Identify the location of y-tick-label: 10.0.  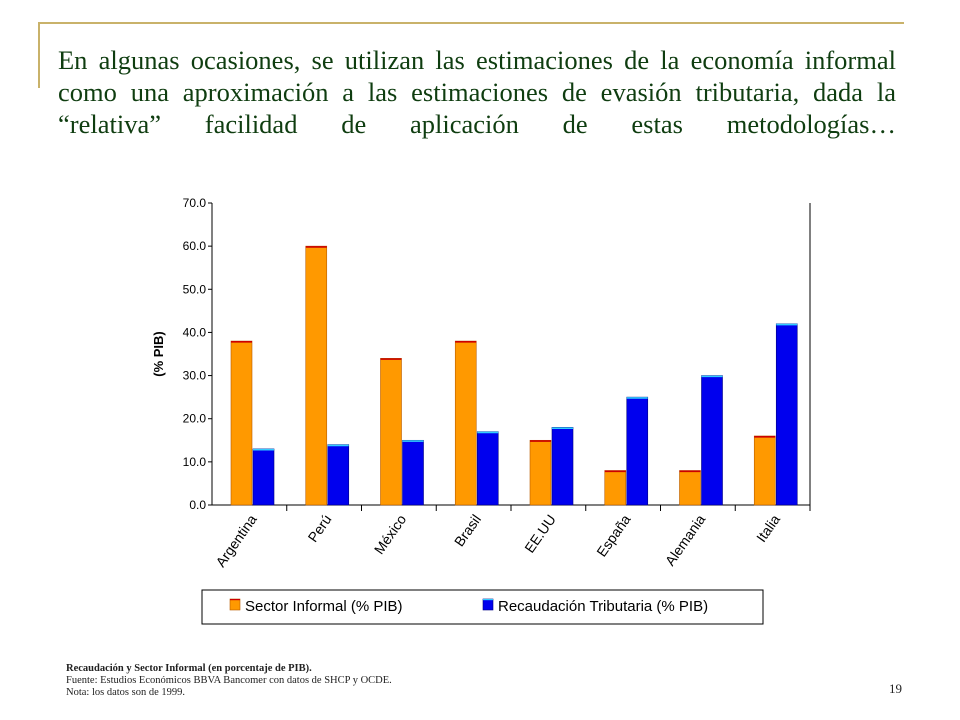
(195, 462).